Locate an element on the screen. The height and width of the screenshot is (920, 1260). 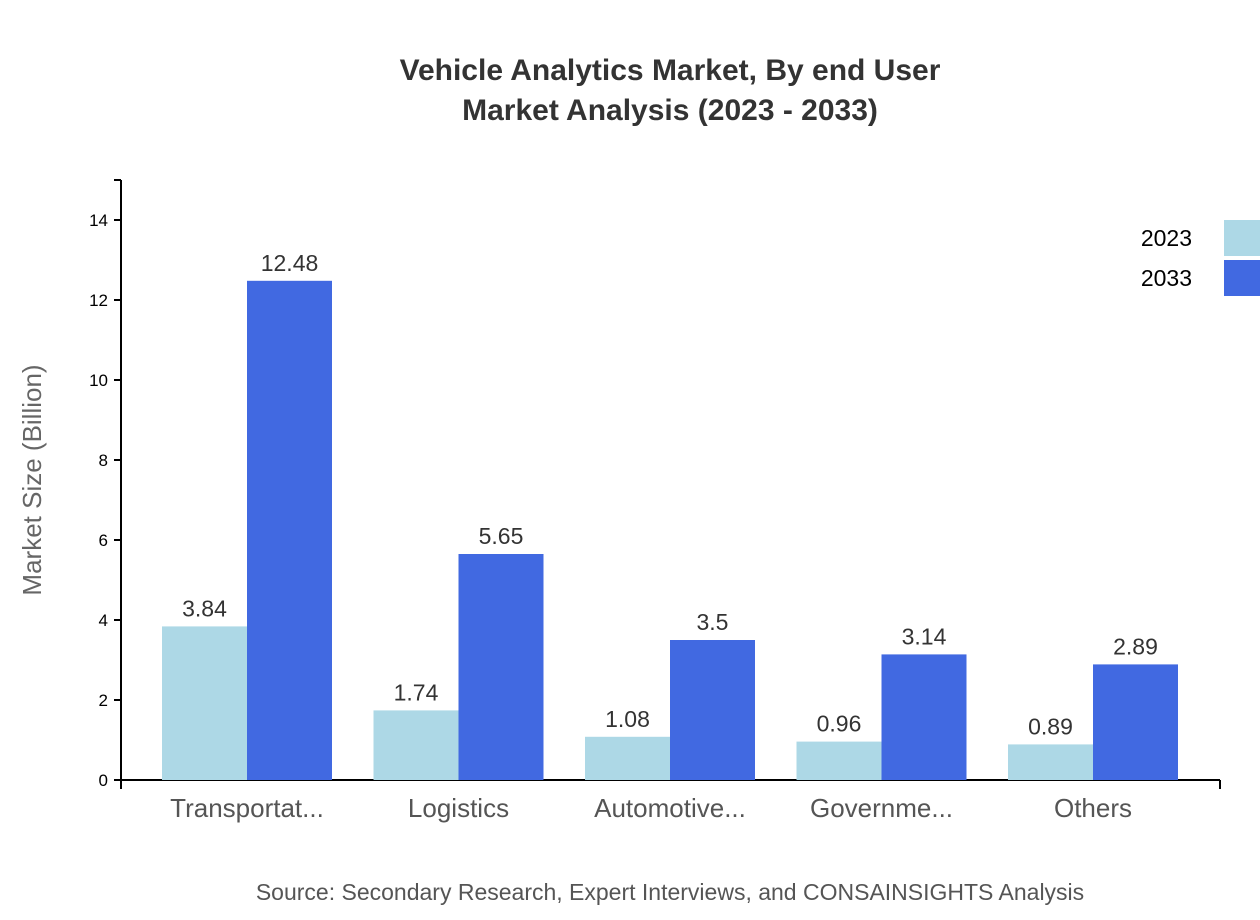
x-tick-label: Logistics is located at coordinates (458, 808).